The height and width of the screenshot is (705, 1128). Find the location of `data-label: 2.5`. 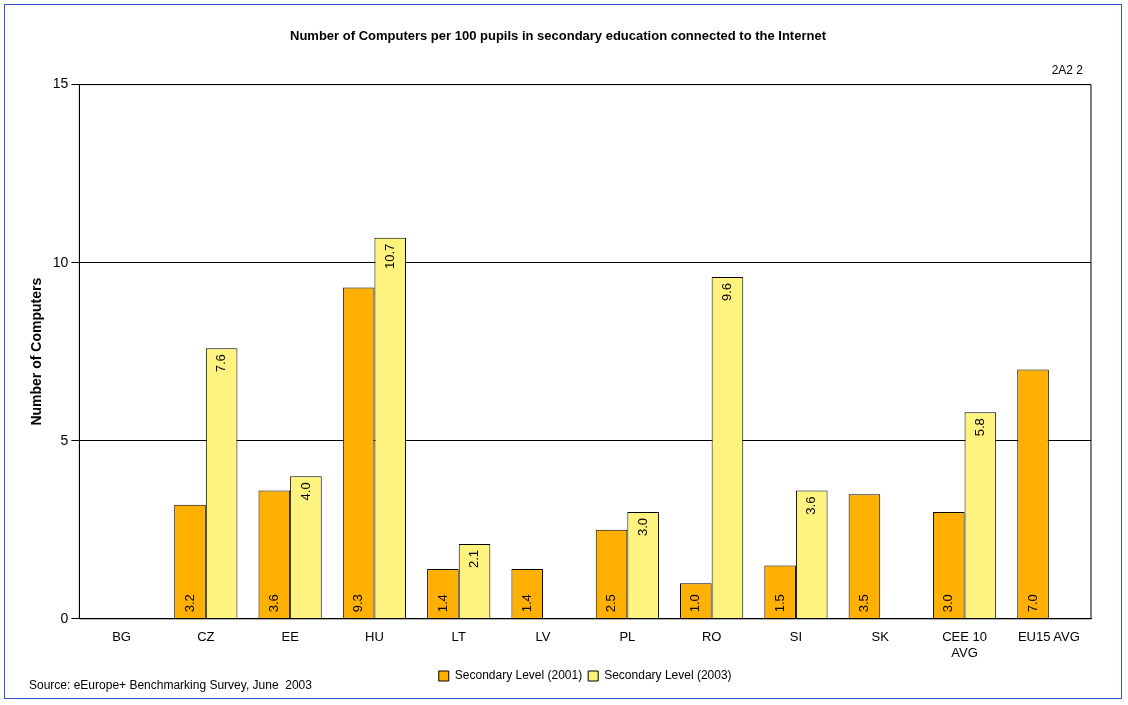

data-label: 2.5 is located at coordinates (611, 603).